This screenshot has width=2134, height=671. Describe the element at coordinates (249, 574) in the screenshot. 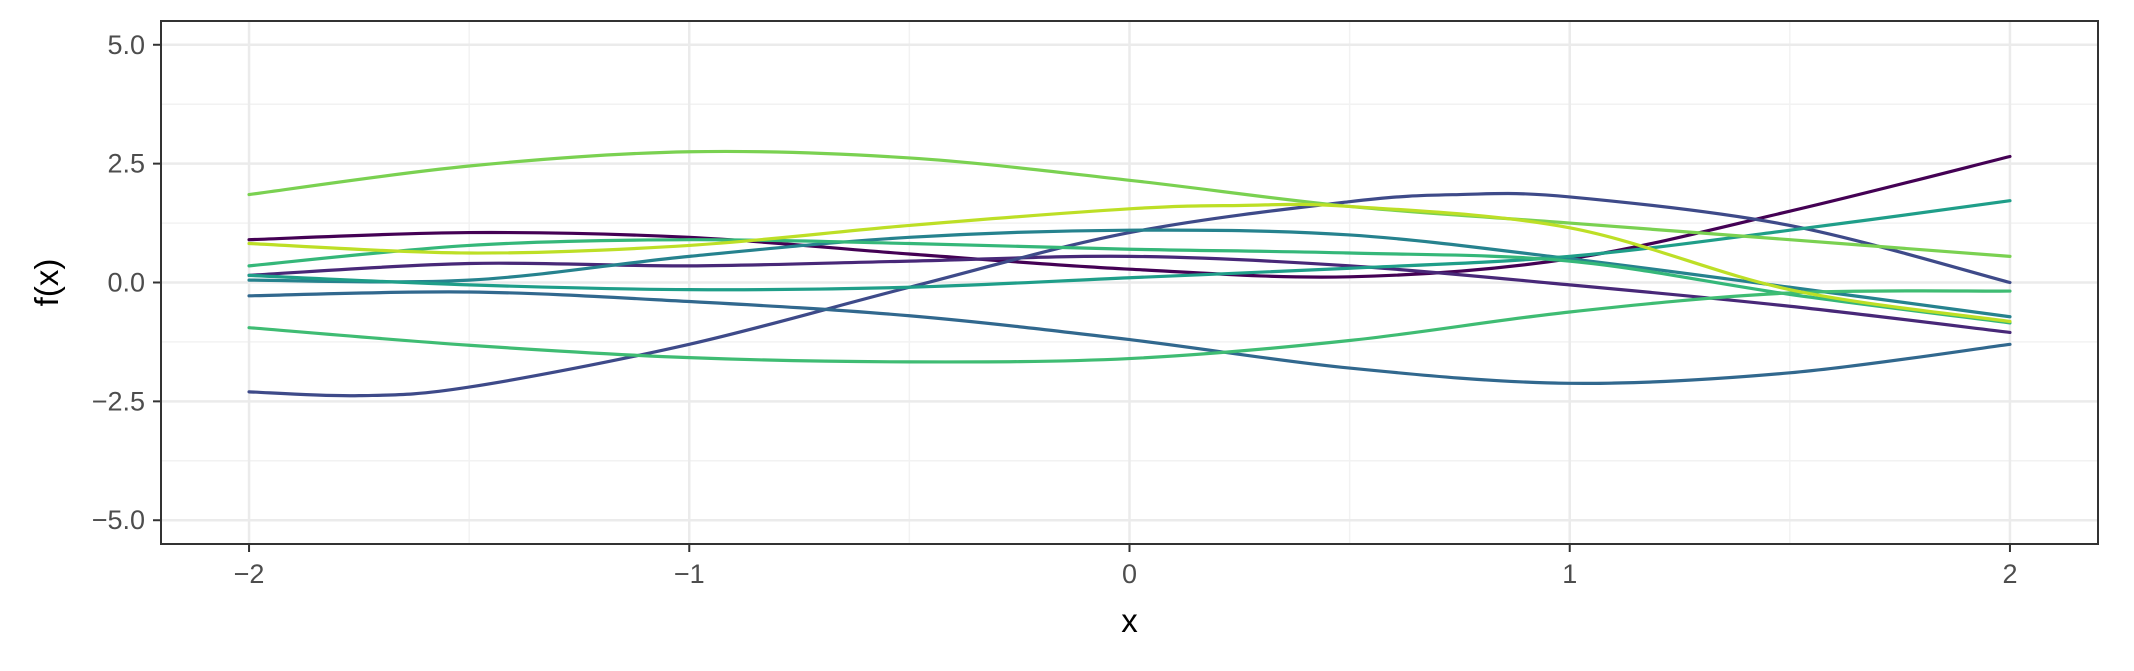

I see `x-tick-label: −2` at that location.